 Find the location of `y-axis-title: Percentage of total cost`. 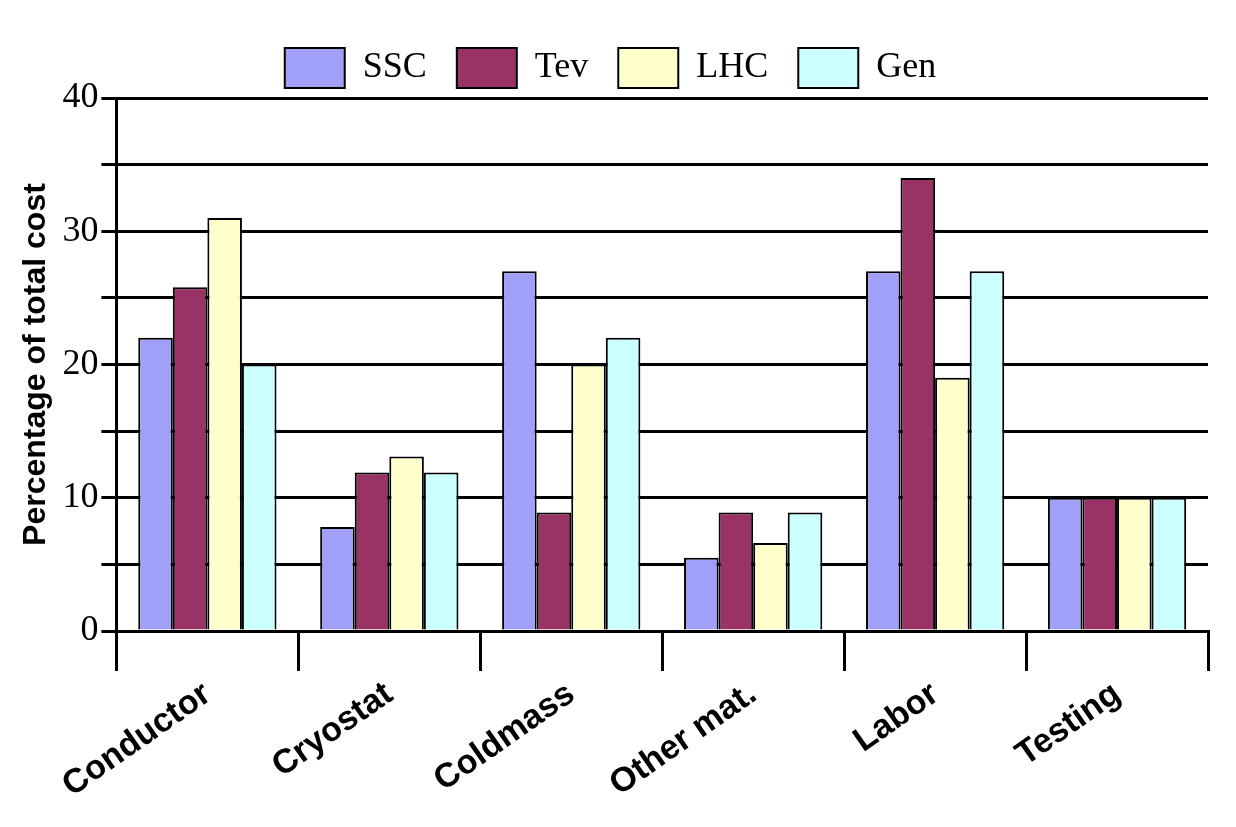

y-axis-title: Percentage of total cost is located at coordinates (34, 364).